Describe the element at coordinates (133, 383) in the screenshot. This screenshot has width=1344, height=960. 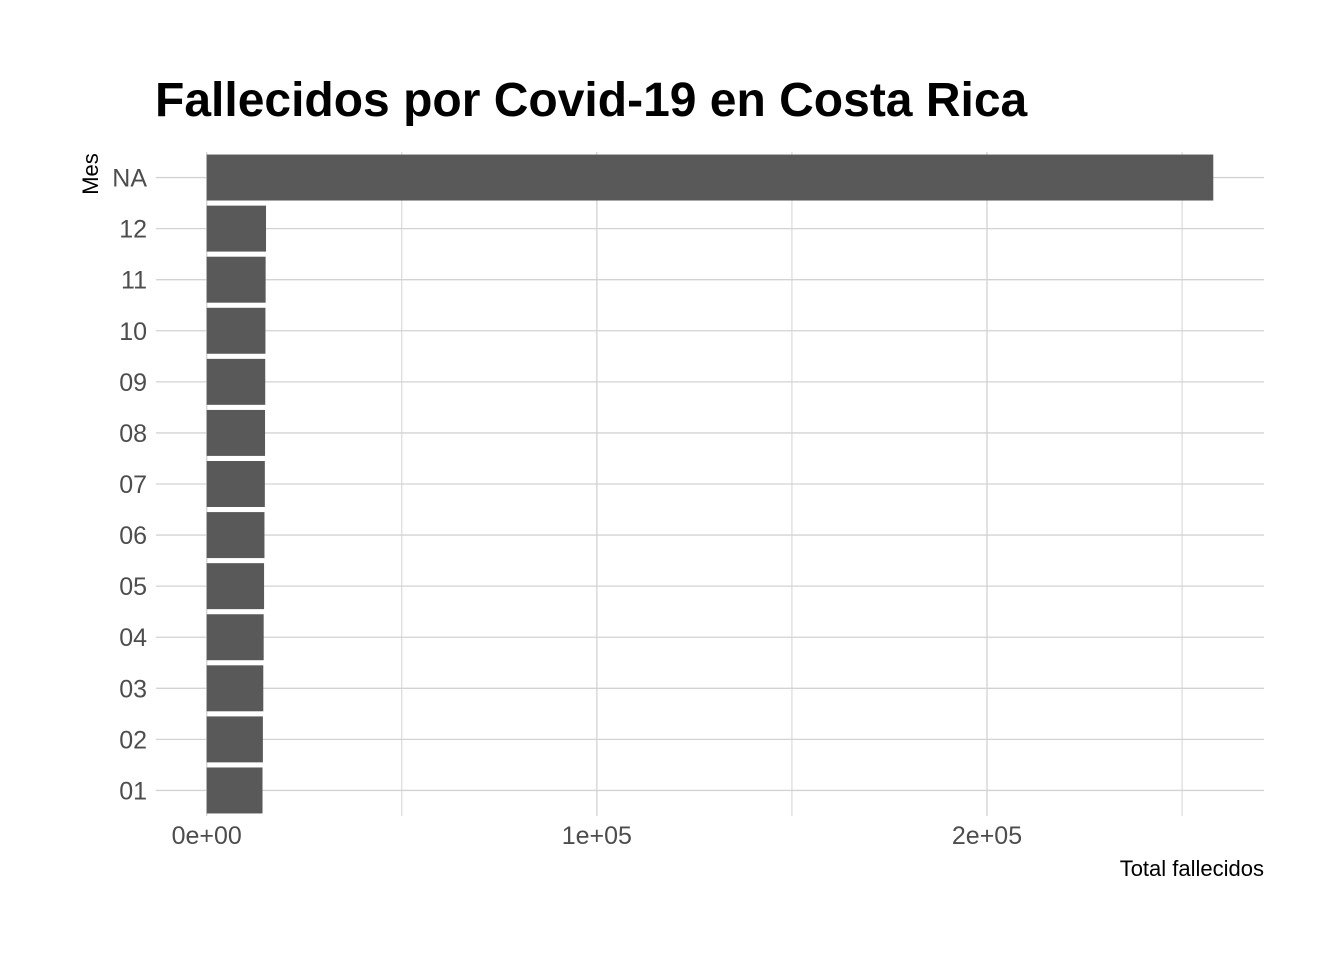
I see `y-tick-label: 09` at that location.